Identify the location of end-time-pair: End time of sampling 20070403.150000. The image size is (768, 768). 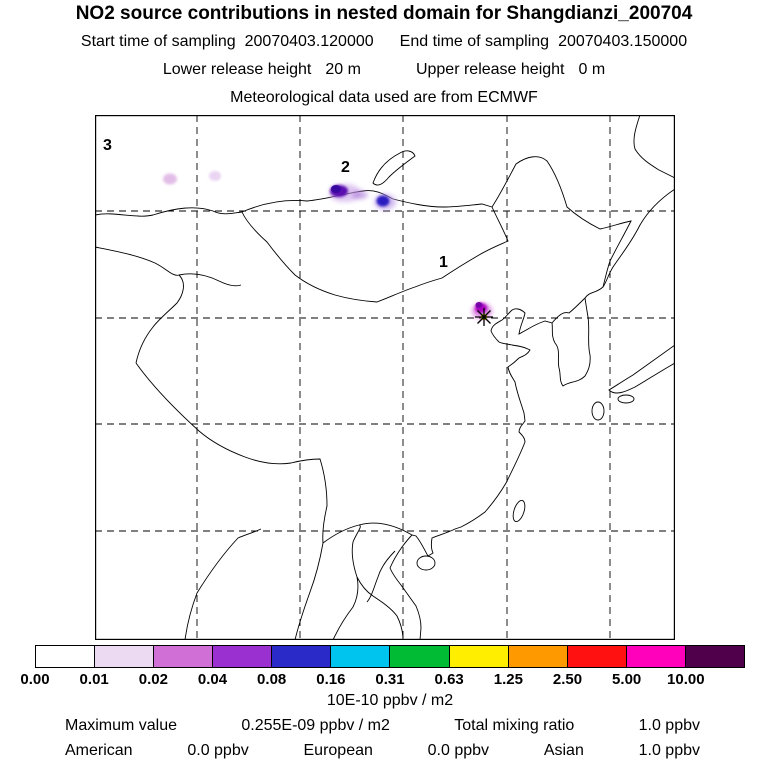
(543, 42).